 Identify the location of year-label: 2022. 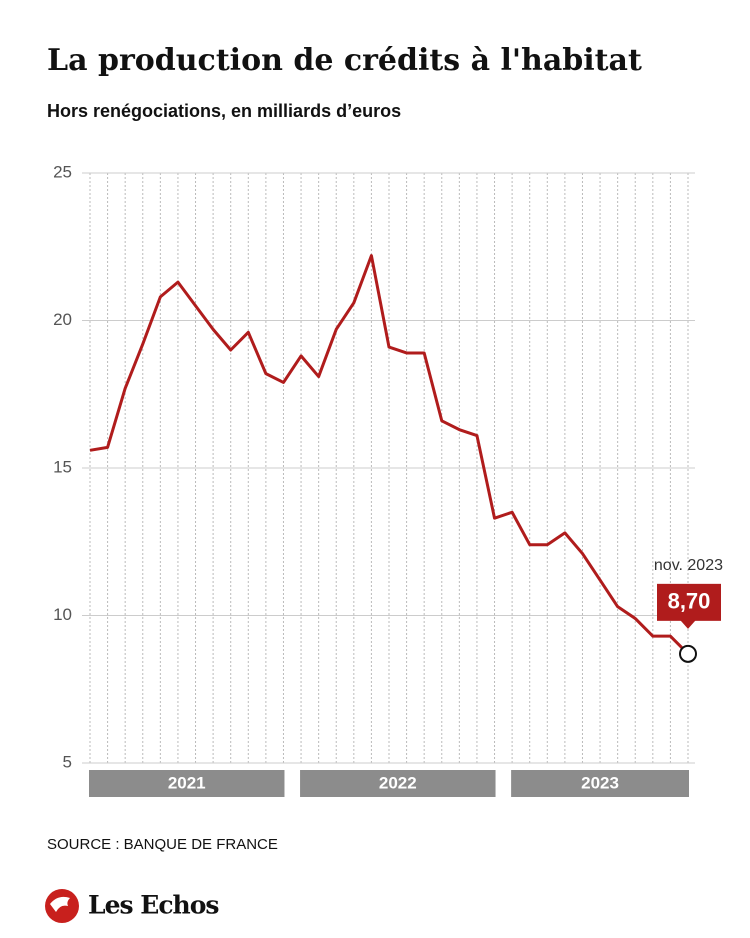
(398, 782).